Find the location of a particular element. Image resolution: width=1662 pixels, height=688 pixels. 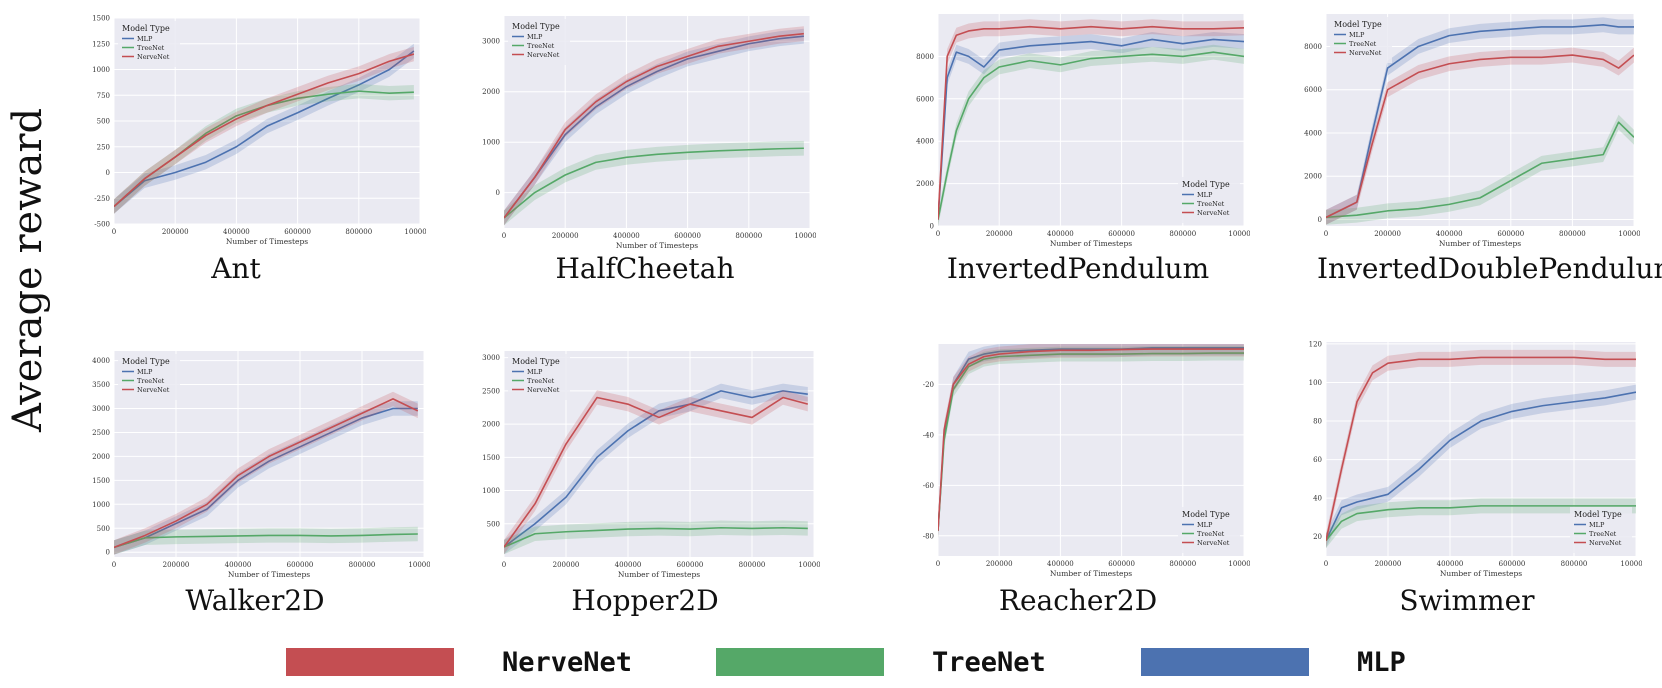

y-tick-label: 250 is located at coordinates (103, 147).